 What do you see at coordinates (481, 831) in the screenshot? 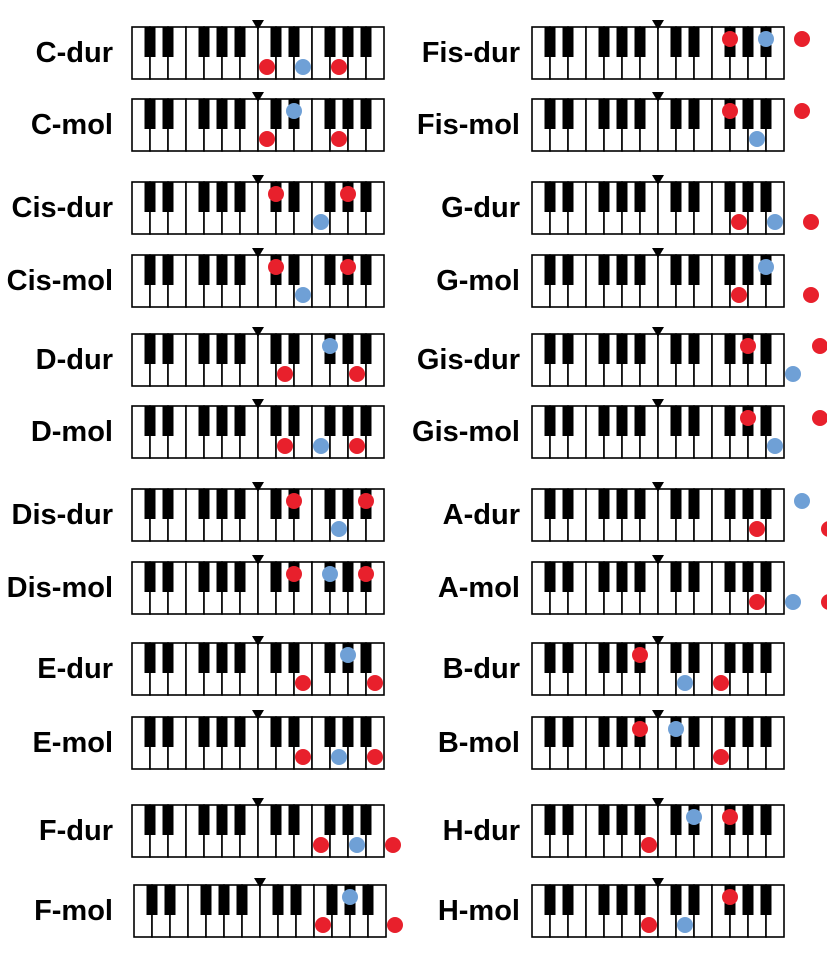
I see `chord-label: H-dur` at bounding box center [481, 831].